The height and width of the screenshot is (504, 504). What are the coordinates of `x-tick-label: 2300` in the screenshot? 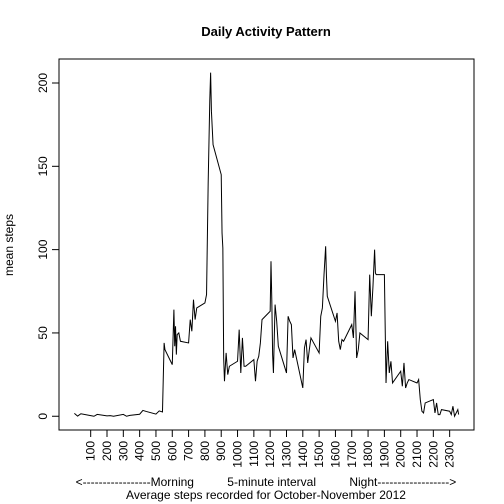 It's located at (450, 454).